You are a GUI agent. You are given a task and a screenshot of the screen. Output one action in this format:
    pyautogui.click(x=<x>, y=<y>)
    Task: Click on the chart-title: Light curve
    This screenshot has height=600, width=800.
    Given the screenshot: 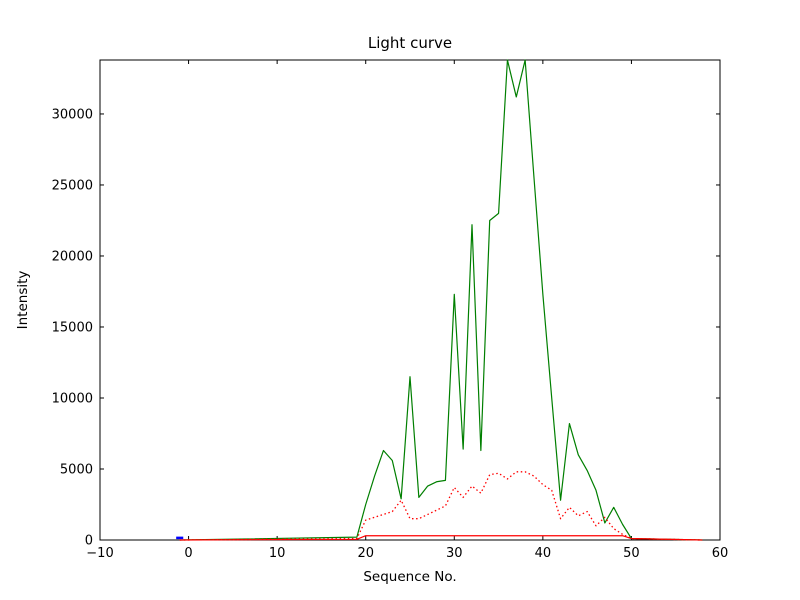 What is the action you would take?
    pyautogui.click(x=410, y=43)
    